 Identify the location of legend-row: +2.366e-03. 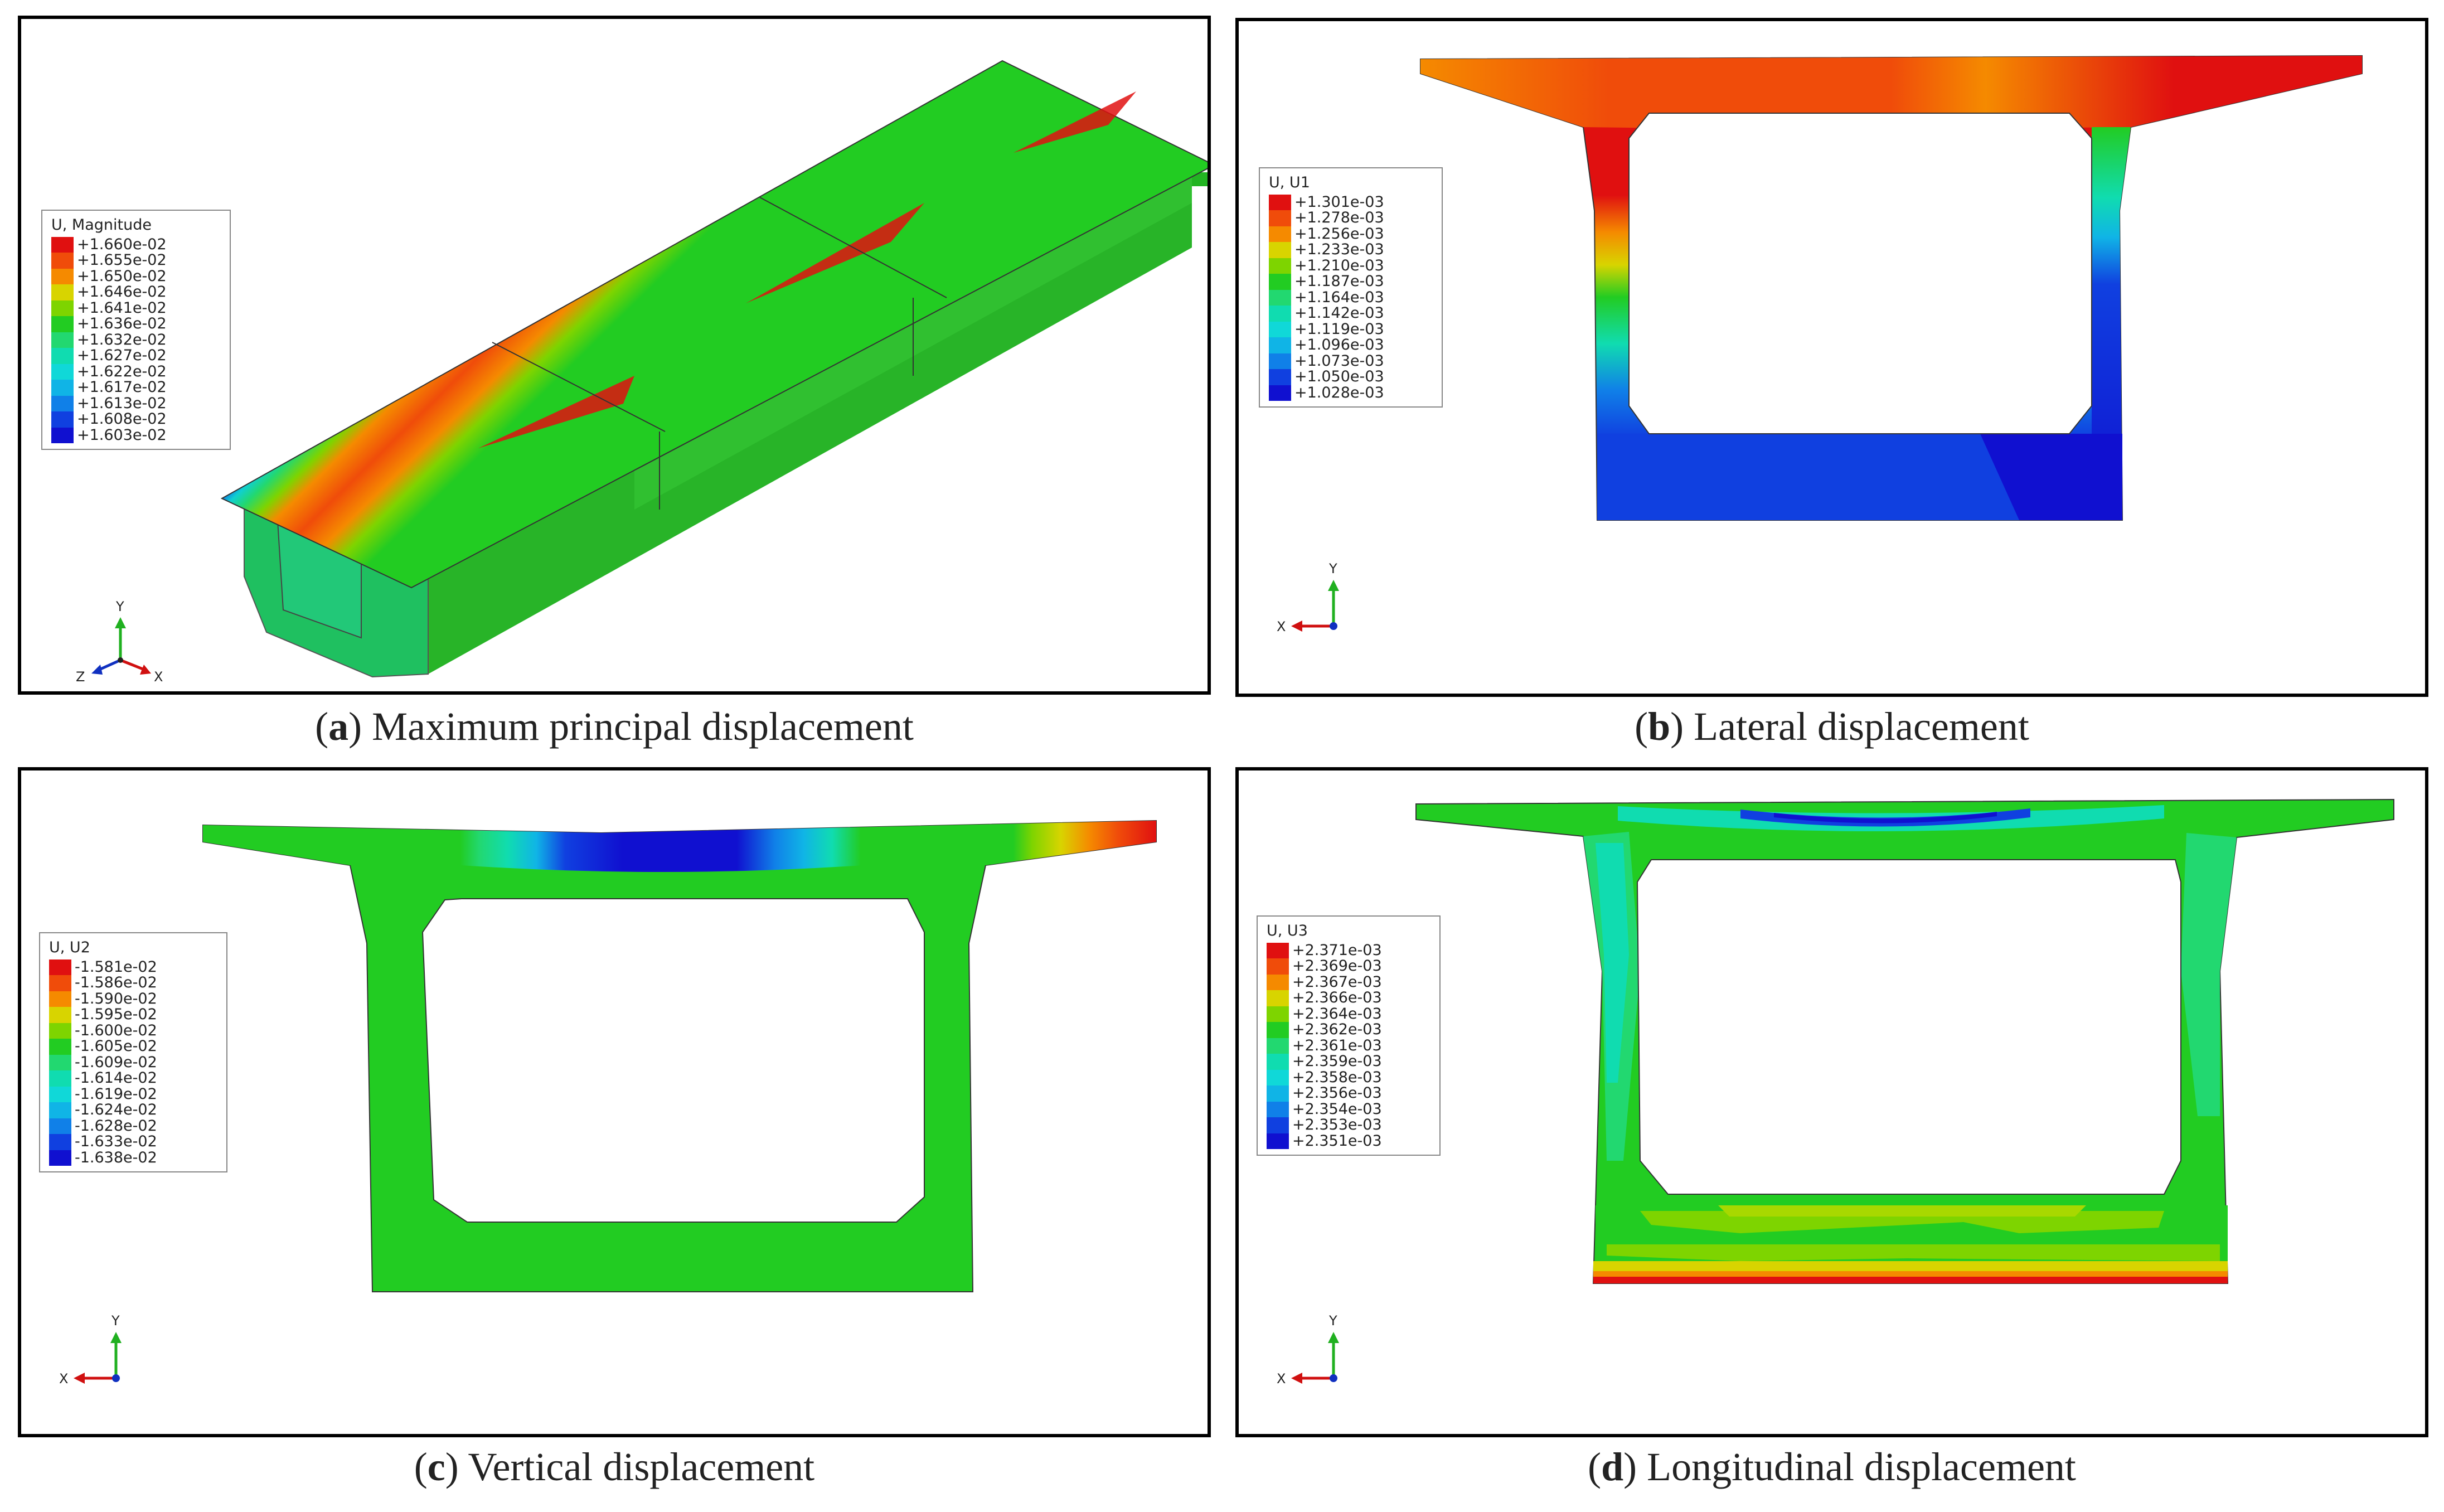
(1348, 998).